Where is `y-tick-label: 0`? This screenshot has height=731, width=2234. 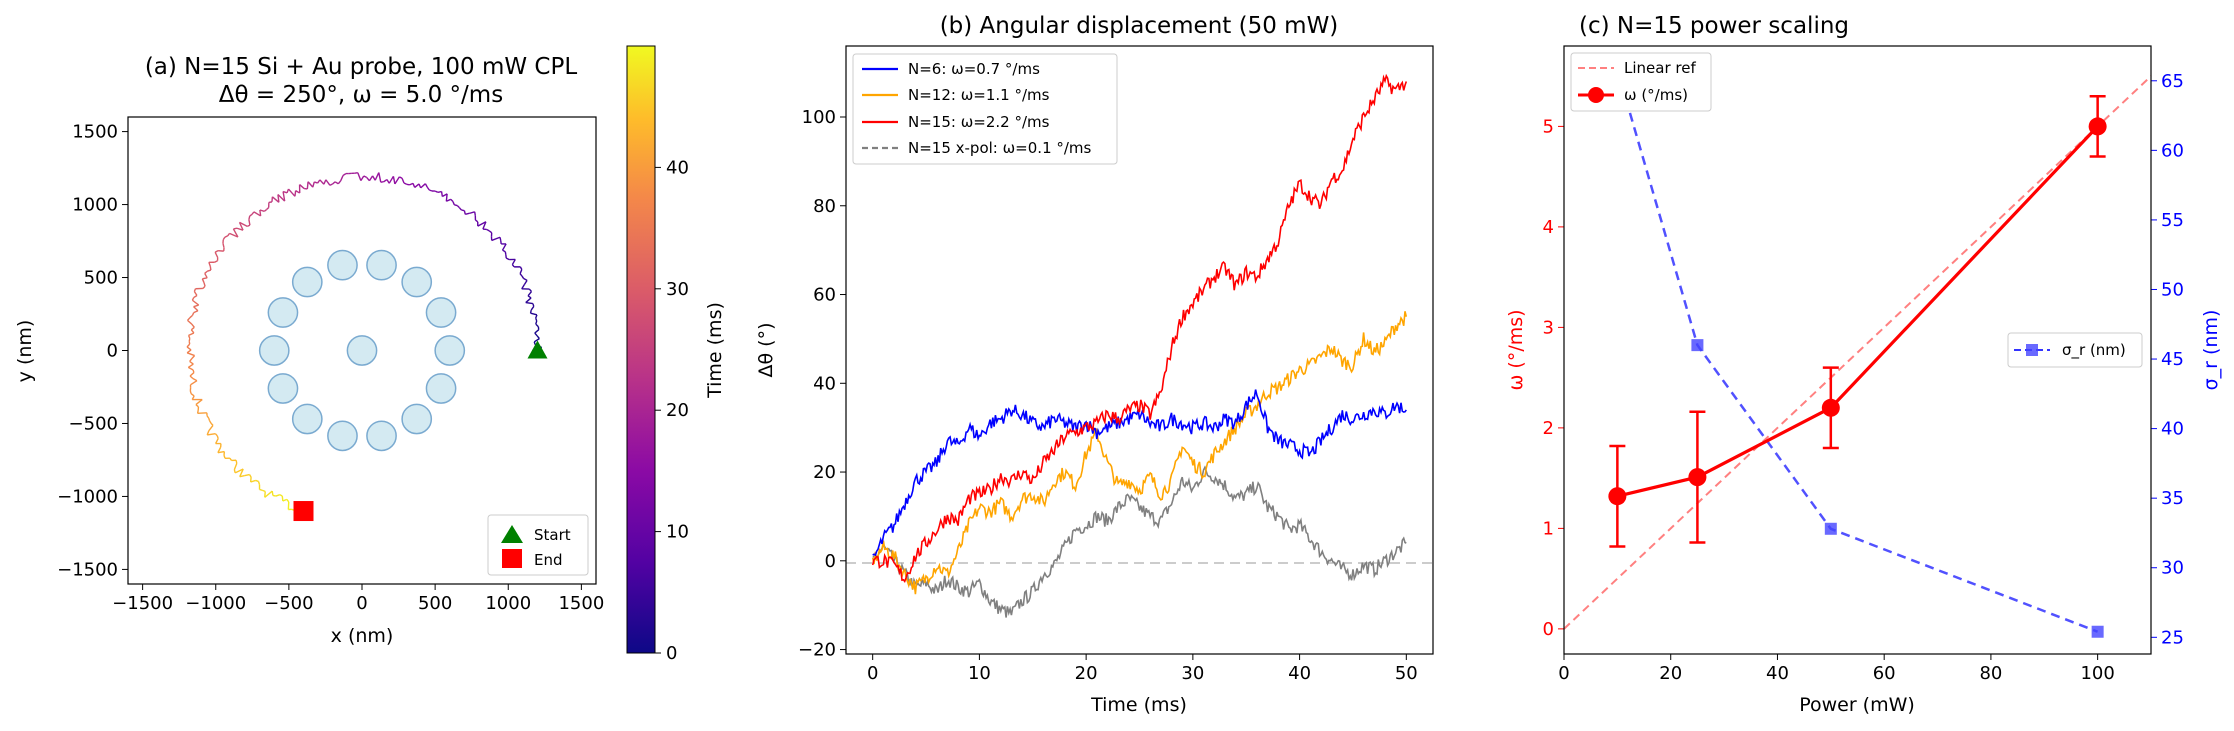
y-tick-label: 0 is located at coordinates (830, 561).